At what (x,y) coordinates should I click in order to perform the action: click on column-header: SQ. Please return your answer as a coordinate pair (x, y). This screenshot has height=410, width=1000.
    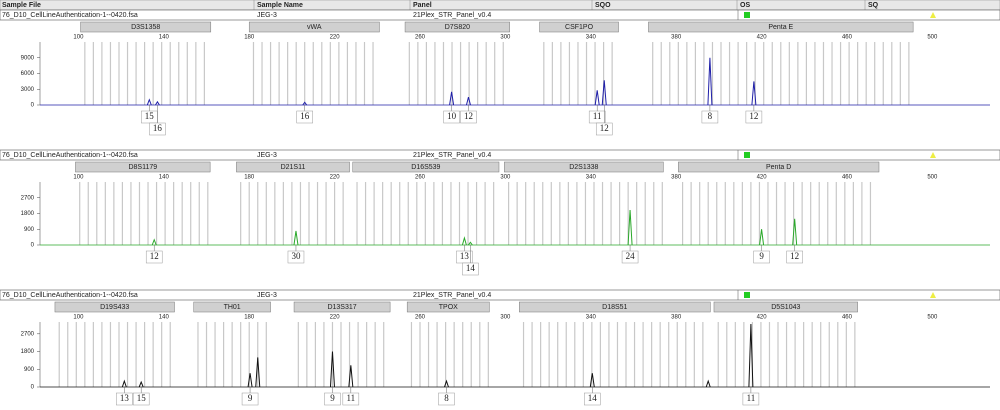
    Looking at the image, I should click on (873, 5).